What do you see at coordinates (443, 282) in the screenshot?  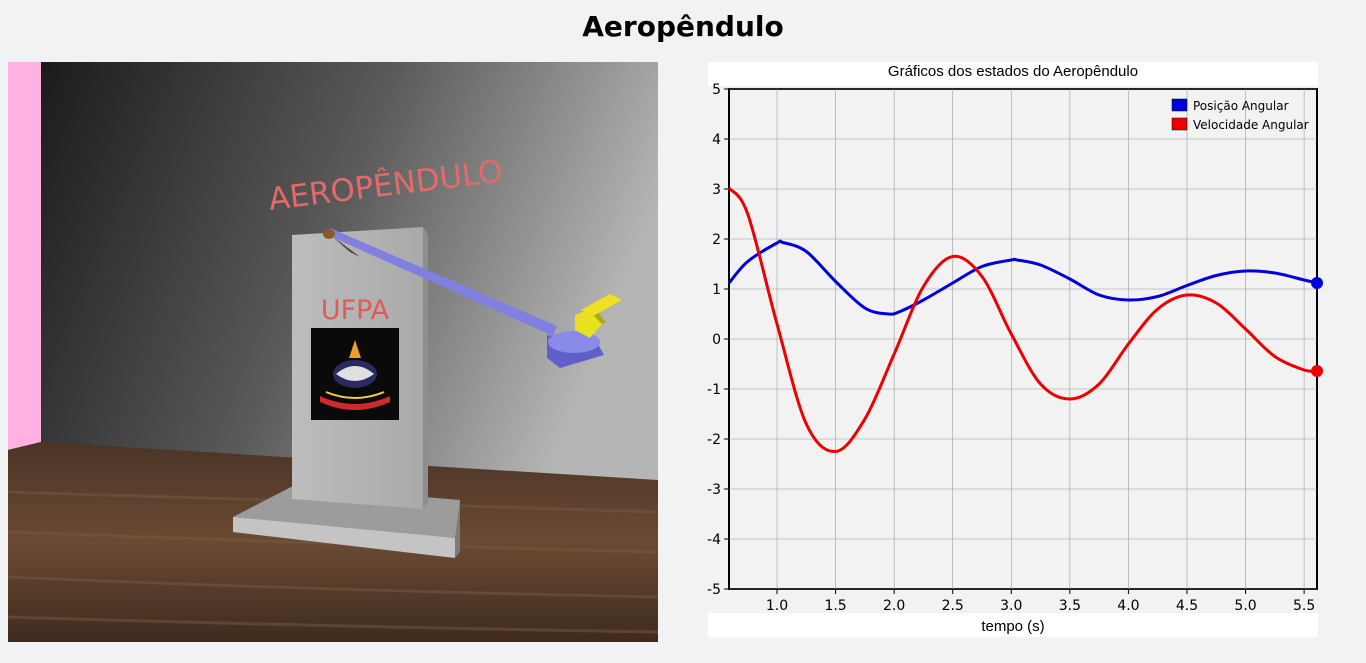 I see `pendulum-arm` at bounding box center [443, 282].